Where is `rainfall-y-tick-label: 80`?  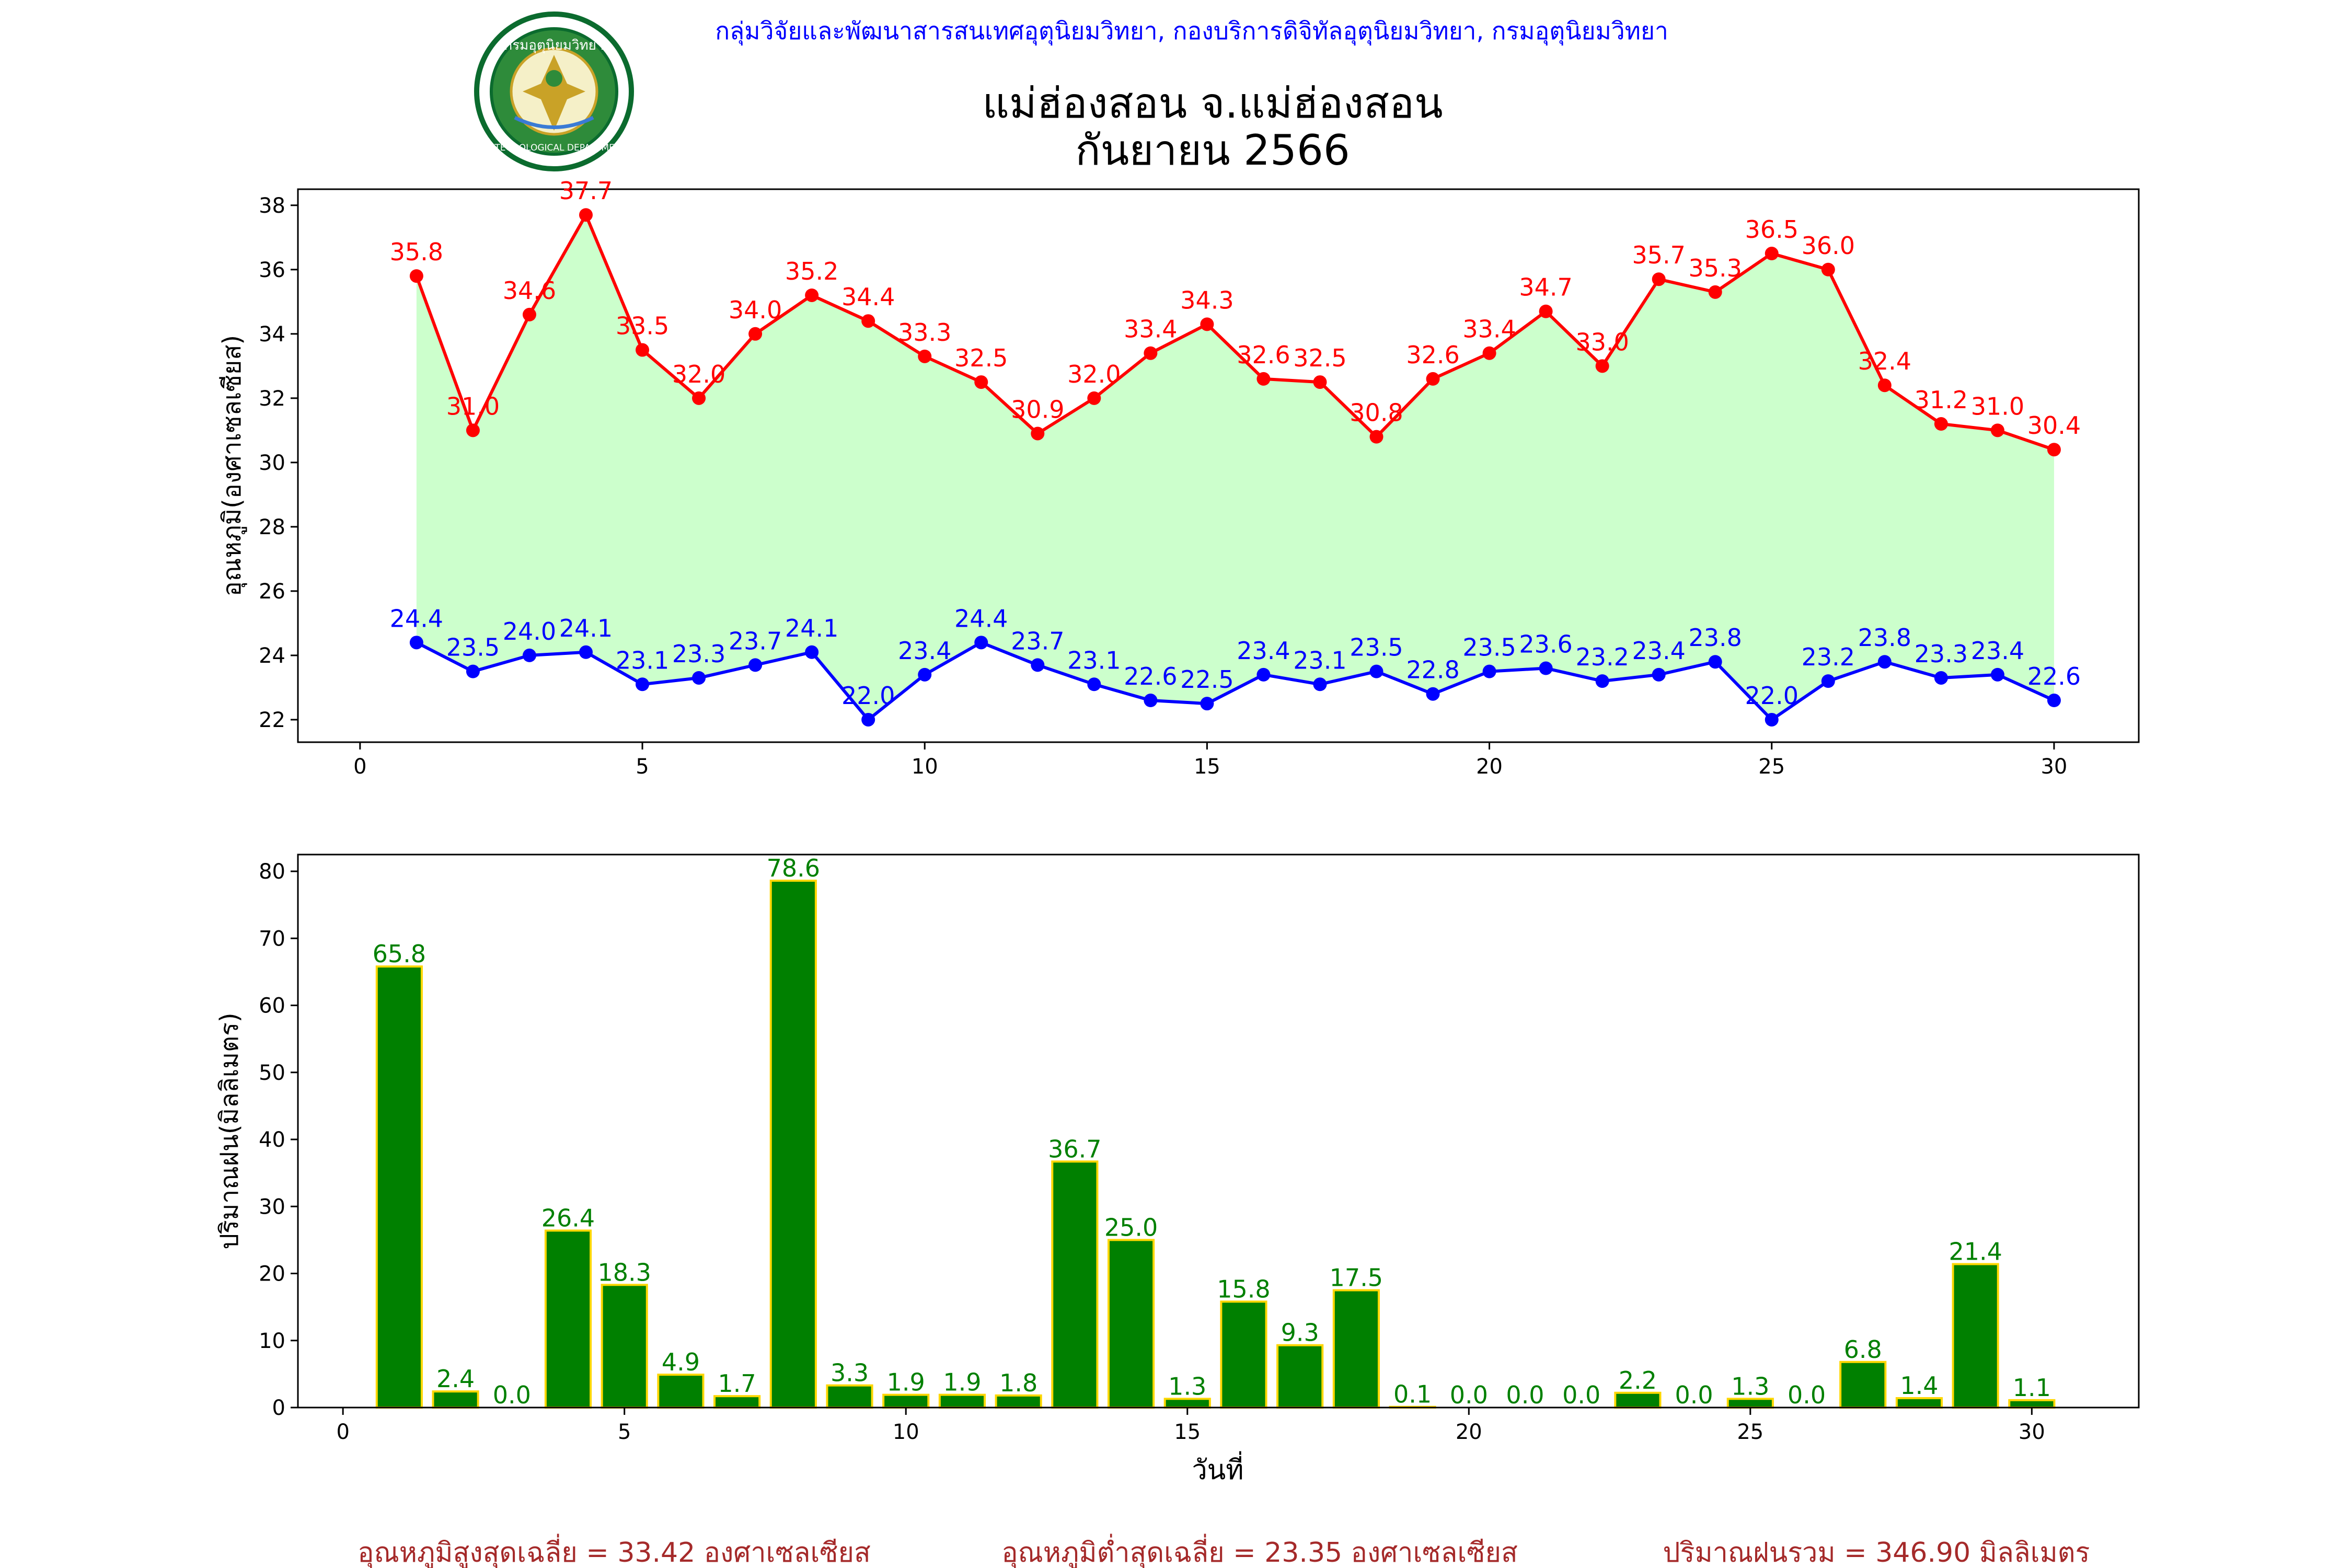 rainfall-y-tick-label: 80 is located at coordinates (272, 872).